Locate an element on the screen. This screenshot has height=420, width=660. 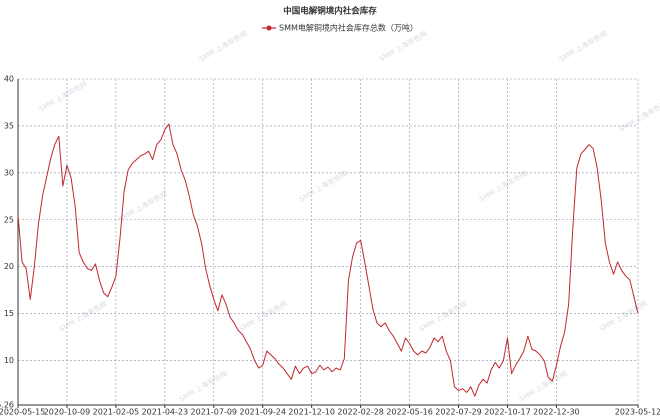
x-tick-label: 2021-12-10 is located at coordinates (311, 412).